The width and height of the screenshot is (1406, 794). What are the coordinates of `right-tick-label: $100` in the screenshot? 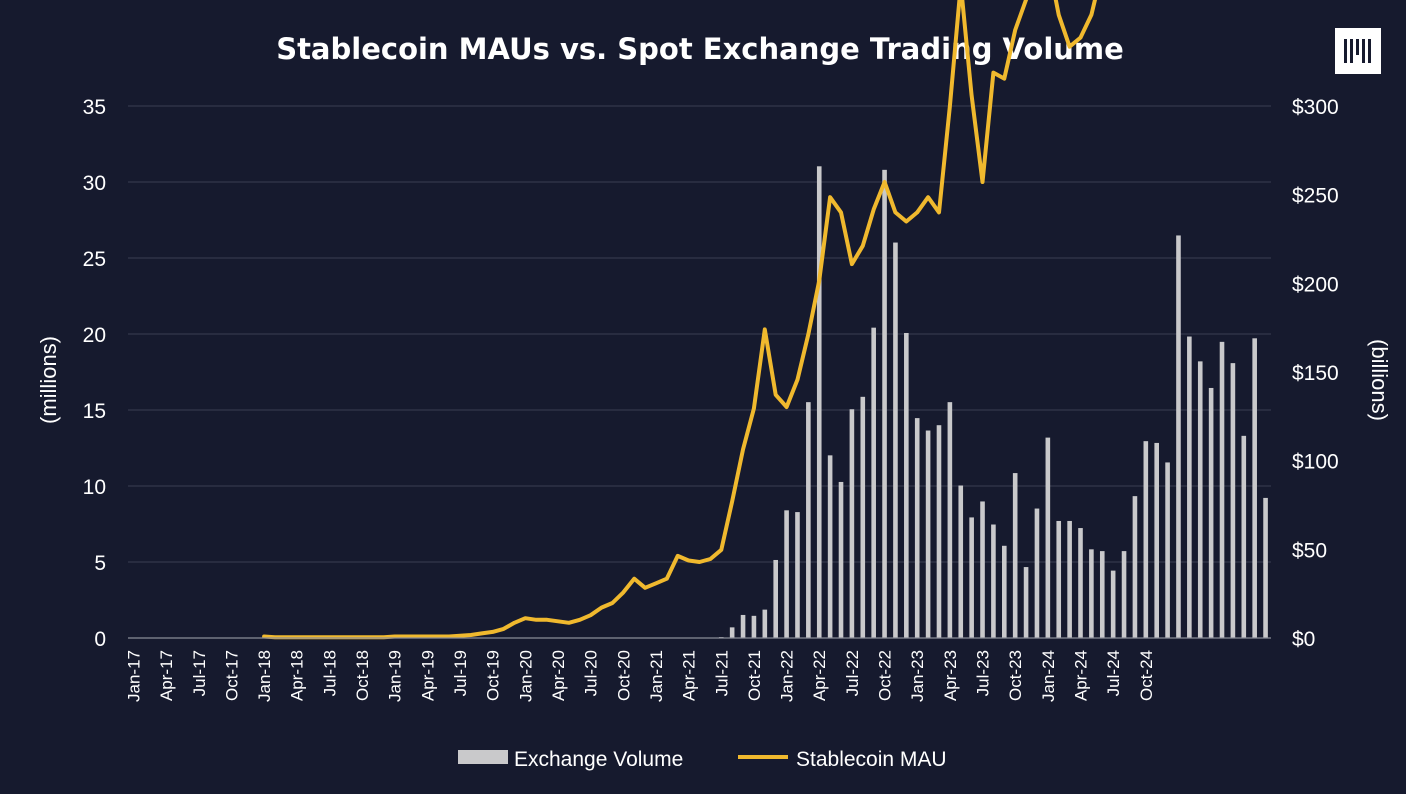 It's located at (1315, 462).